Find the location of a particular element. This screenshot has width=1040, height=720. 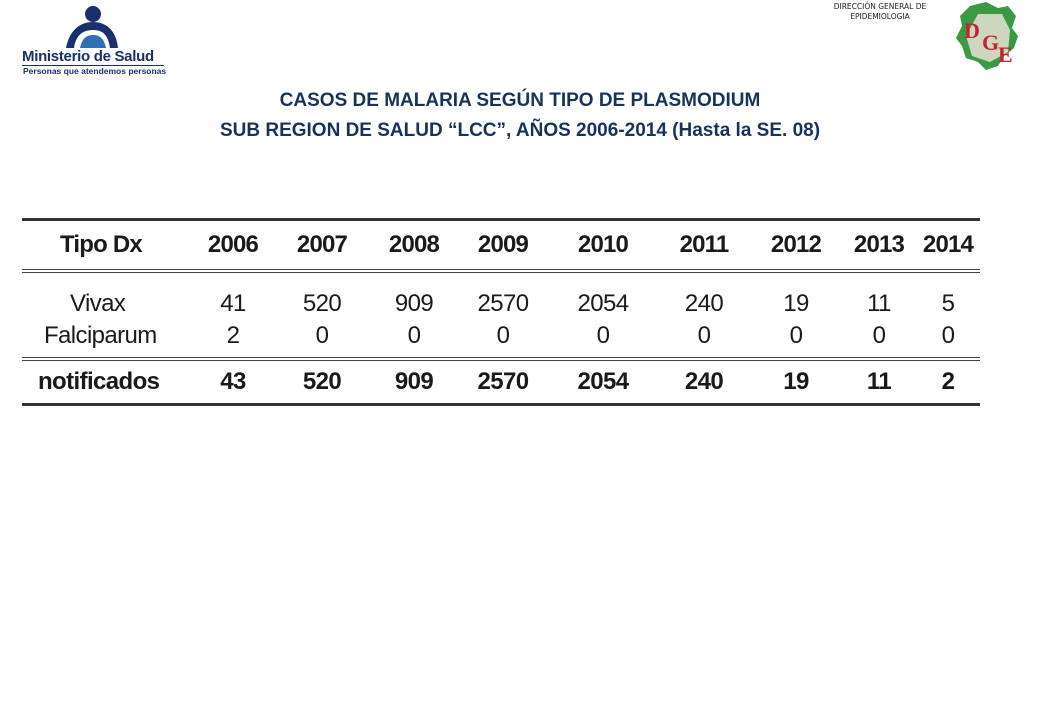

dge-letter-g: G is located at coordinates (990, 42).